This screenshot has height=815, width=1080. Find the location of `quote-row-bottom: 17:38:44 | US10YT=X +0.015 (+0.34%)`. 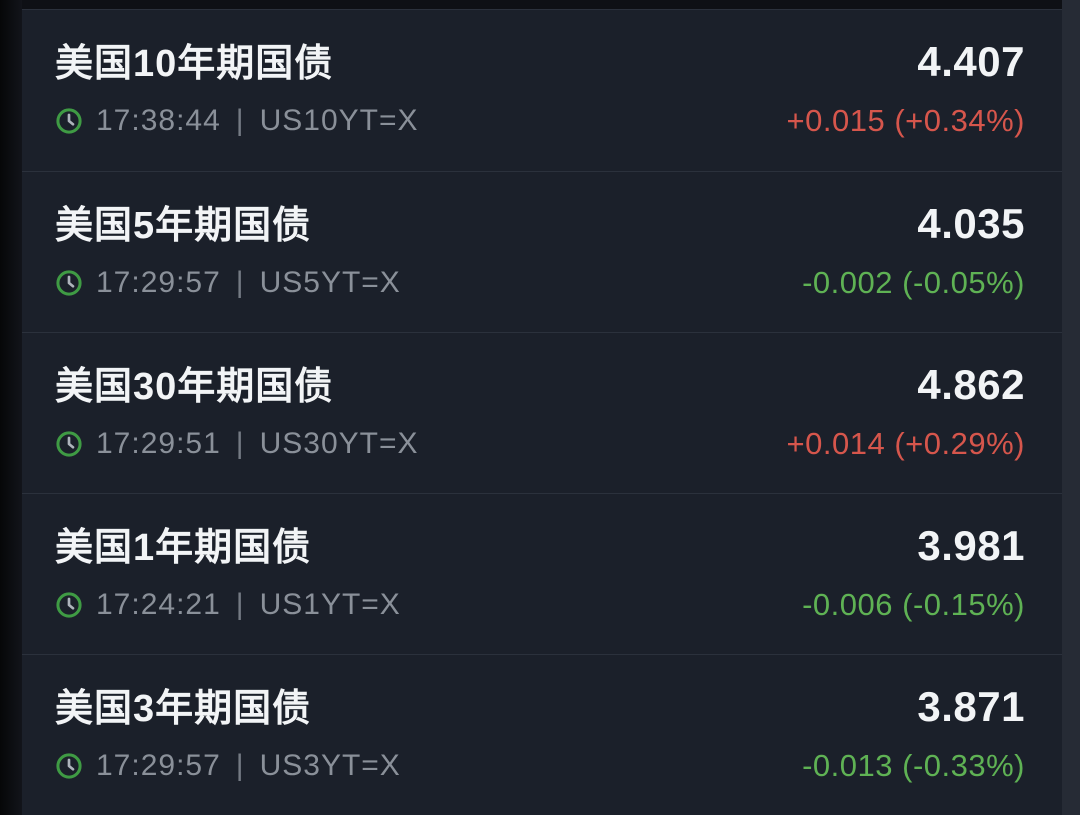

quote-row-bottom: 17:38:44 | US10YT=X +0.015 (+0.34%) is located at coordinates (540, 121).